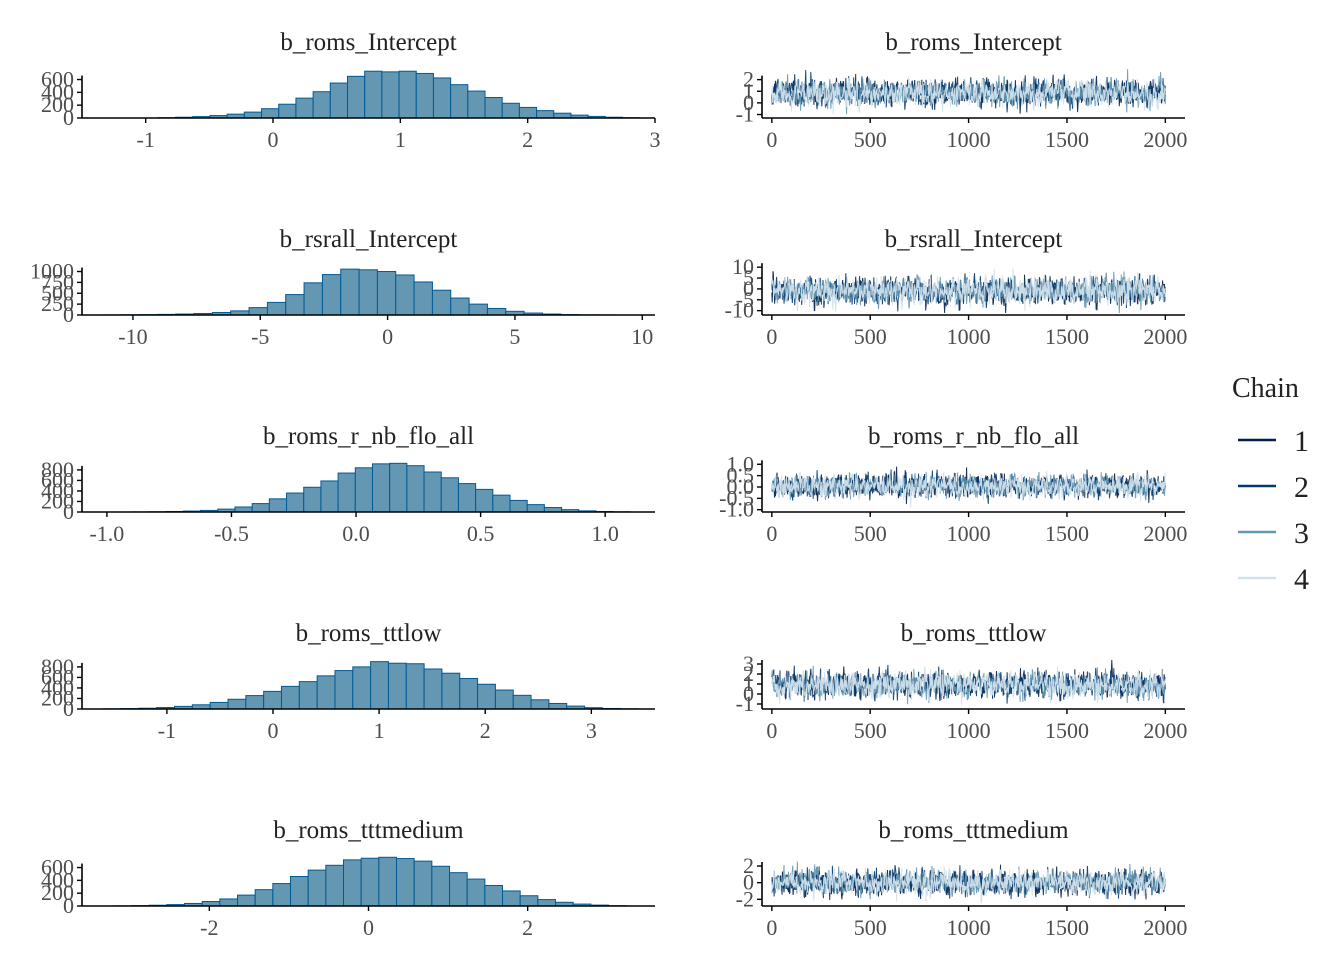 The height and width of the screenshot is (960, 1344). I want to click on x-tick-label: 1, so click(379, 730).